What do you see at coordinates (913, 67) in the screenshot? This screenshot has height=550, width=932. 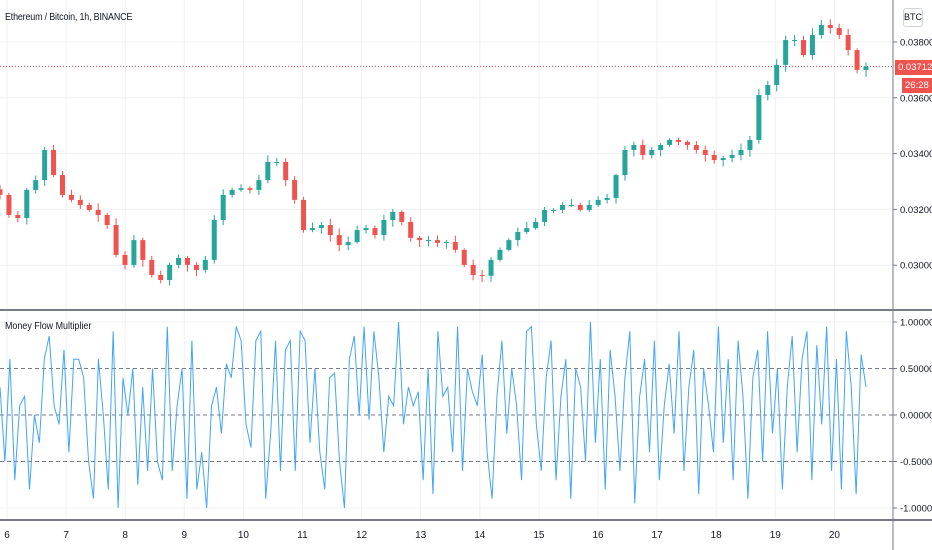 I see `last-price-label: 0.037123` at bounding box center [913, 67].